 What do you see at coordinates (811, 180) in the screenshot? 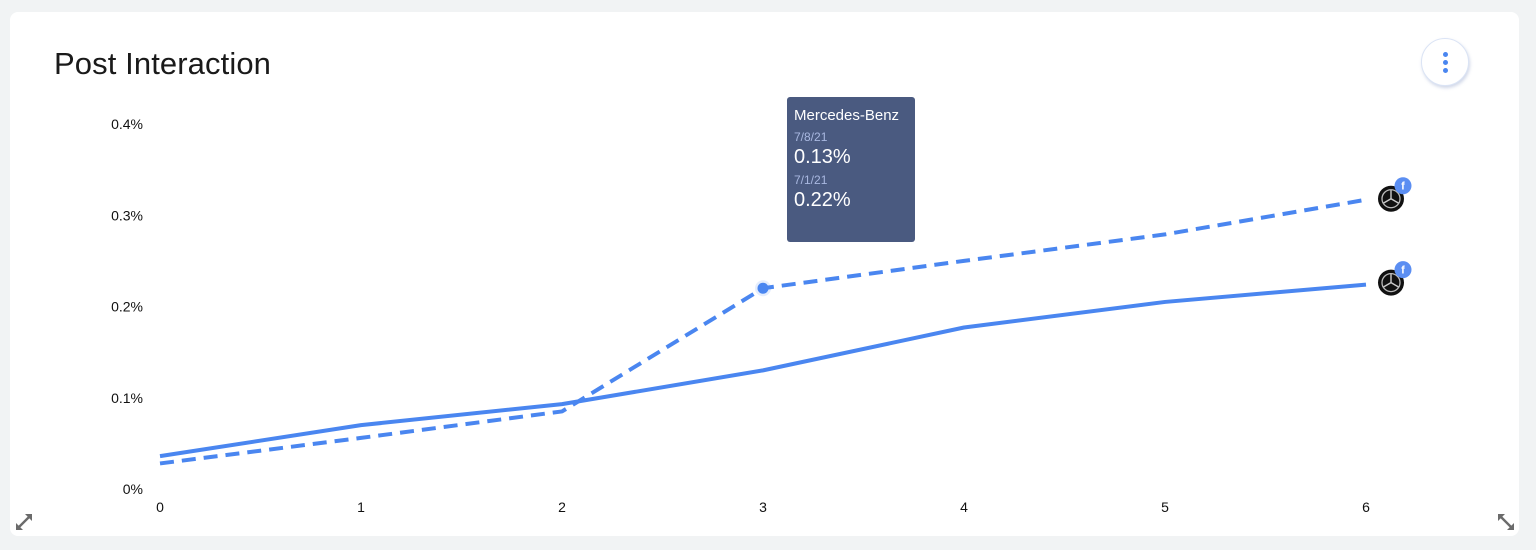
I see `tooltip-date-previous: 7/1/21` at bounding box center [811, 180].